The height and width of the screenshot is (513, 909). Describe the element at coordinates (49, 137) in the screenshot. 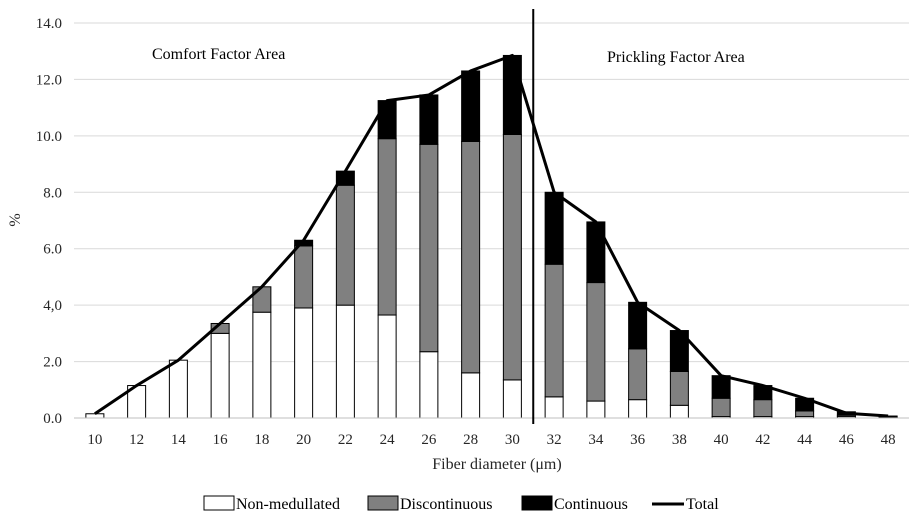

I see `y-tick-label: 10.0` at that location.